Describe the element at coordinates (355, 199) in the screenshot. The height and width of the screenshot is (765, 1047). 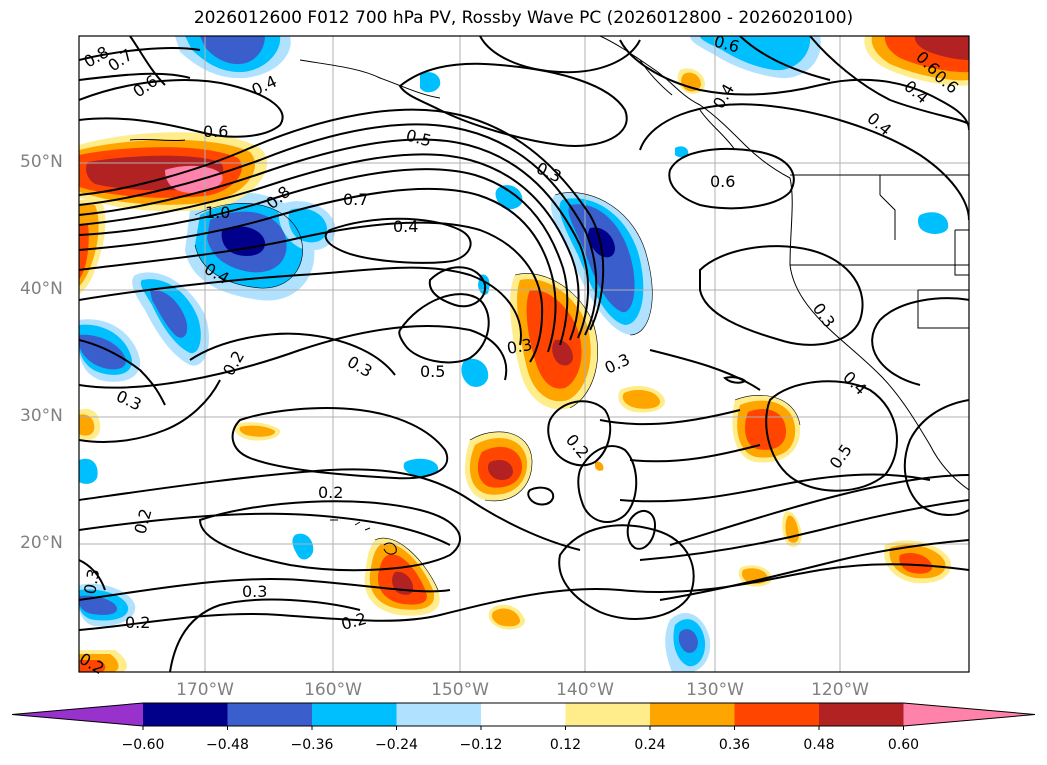
I see `contour-label: 0.7` at that location.